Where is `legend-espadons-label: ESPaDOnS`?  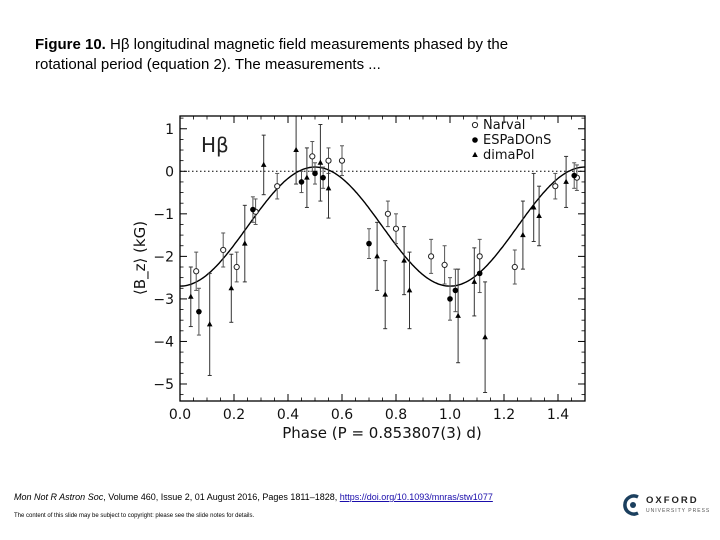
legend-espadons-label: ESPaDOnS is located at coordinates (517, 140).